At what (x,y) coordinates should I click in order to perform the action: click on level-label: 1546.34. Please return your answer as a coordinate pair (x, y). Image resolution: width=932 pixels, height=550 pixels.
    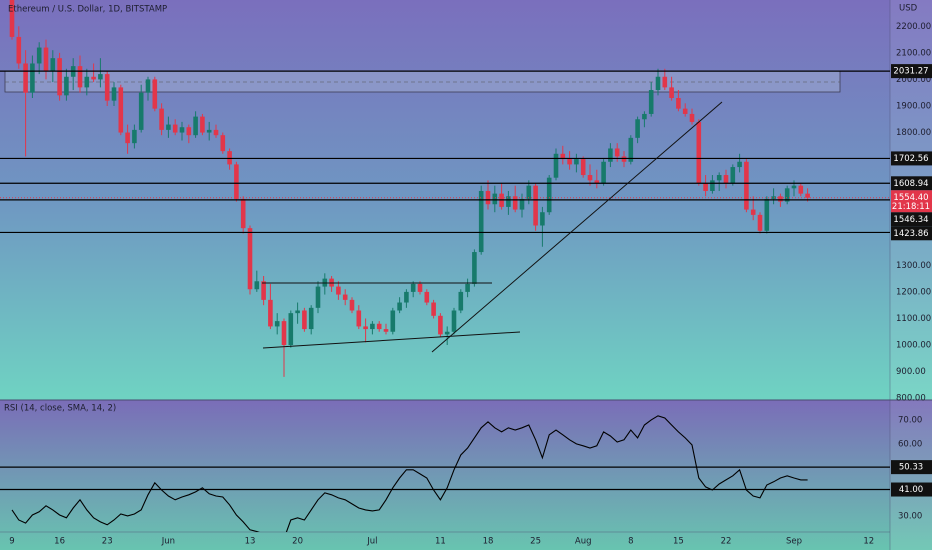
    Looking at the image, I should click on (910, 220).